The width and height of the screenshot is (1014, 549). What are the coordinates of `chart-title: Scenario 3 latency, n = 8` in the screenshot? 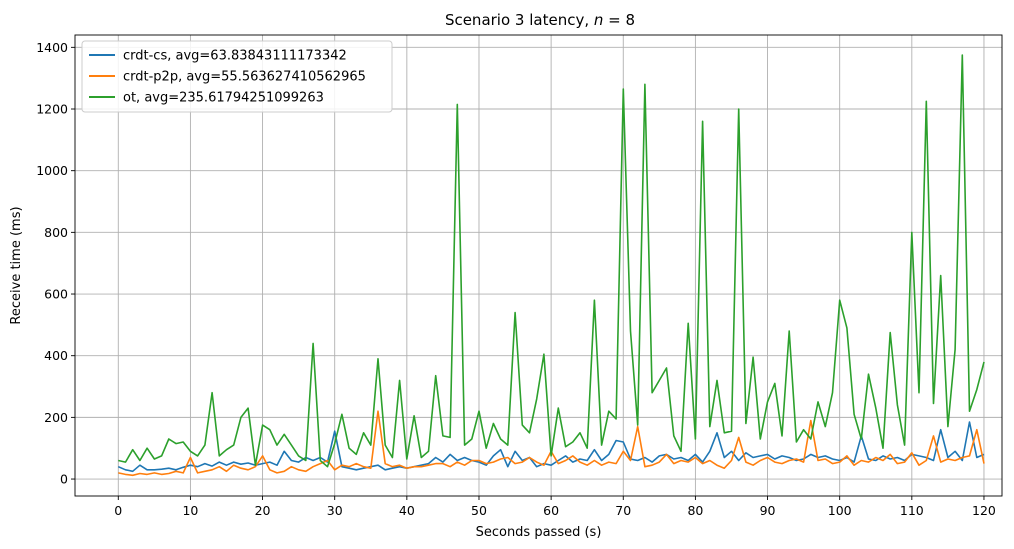 It's located at (540, 20).